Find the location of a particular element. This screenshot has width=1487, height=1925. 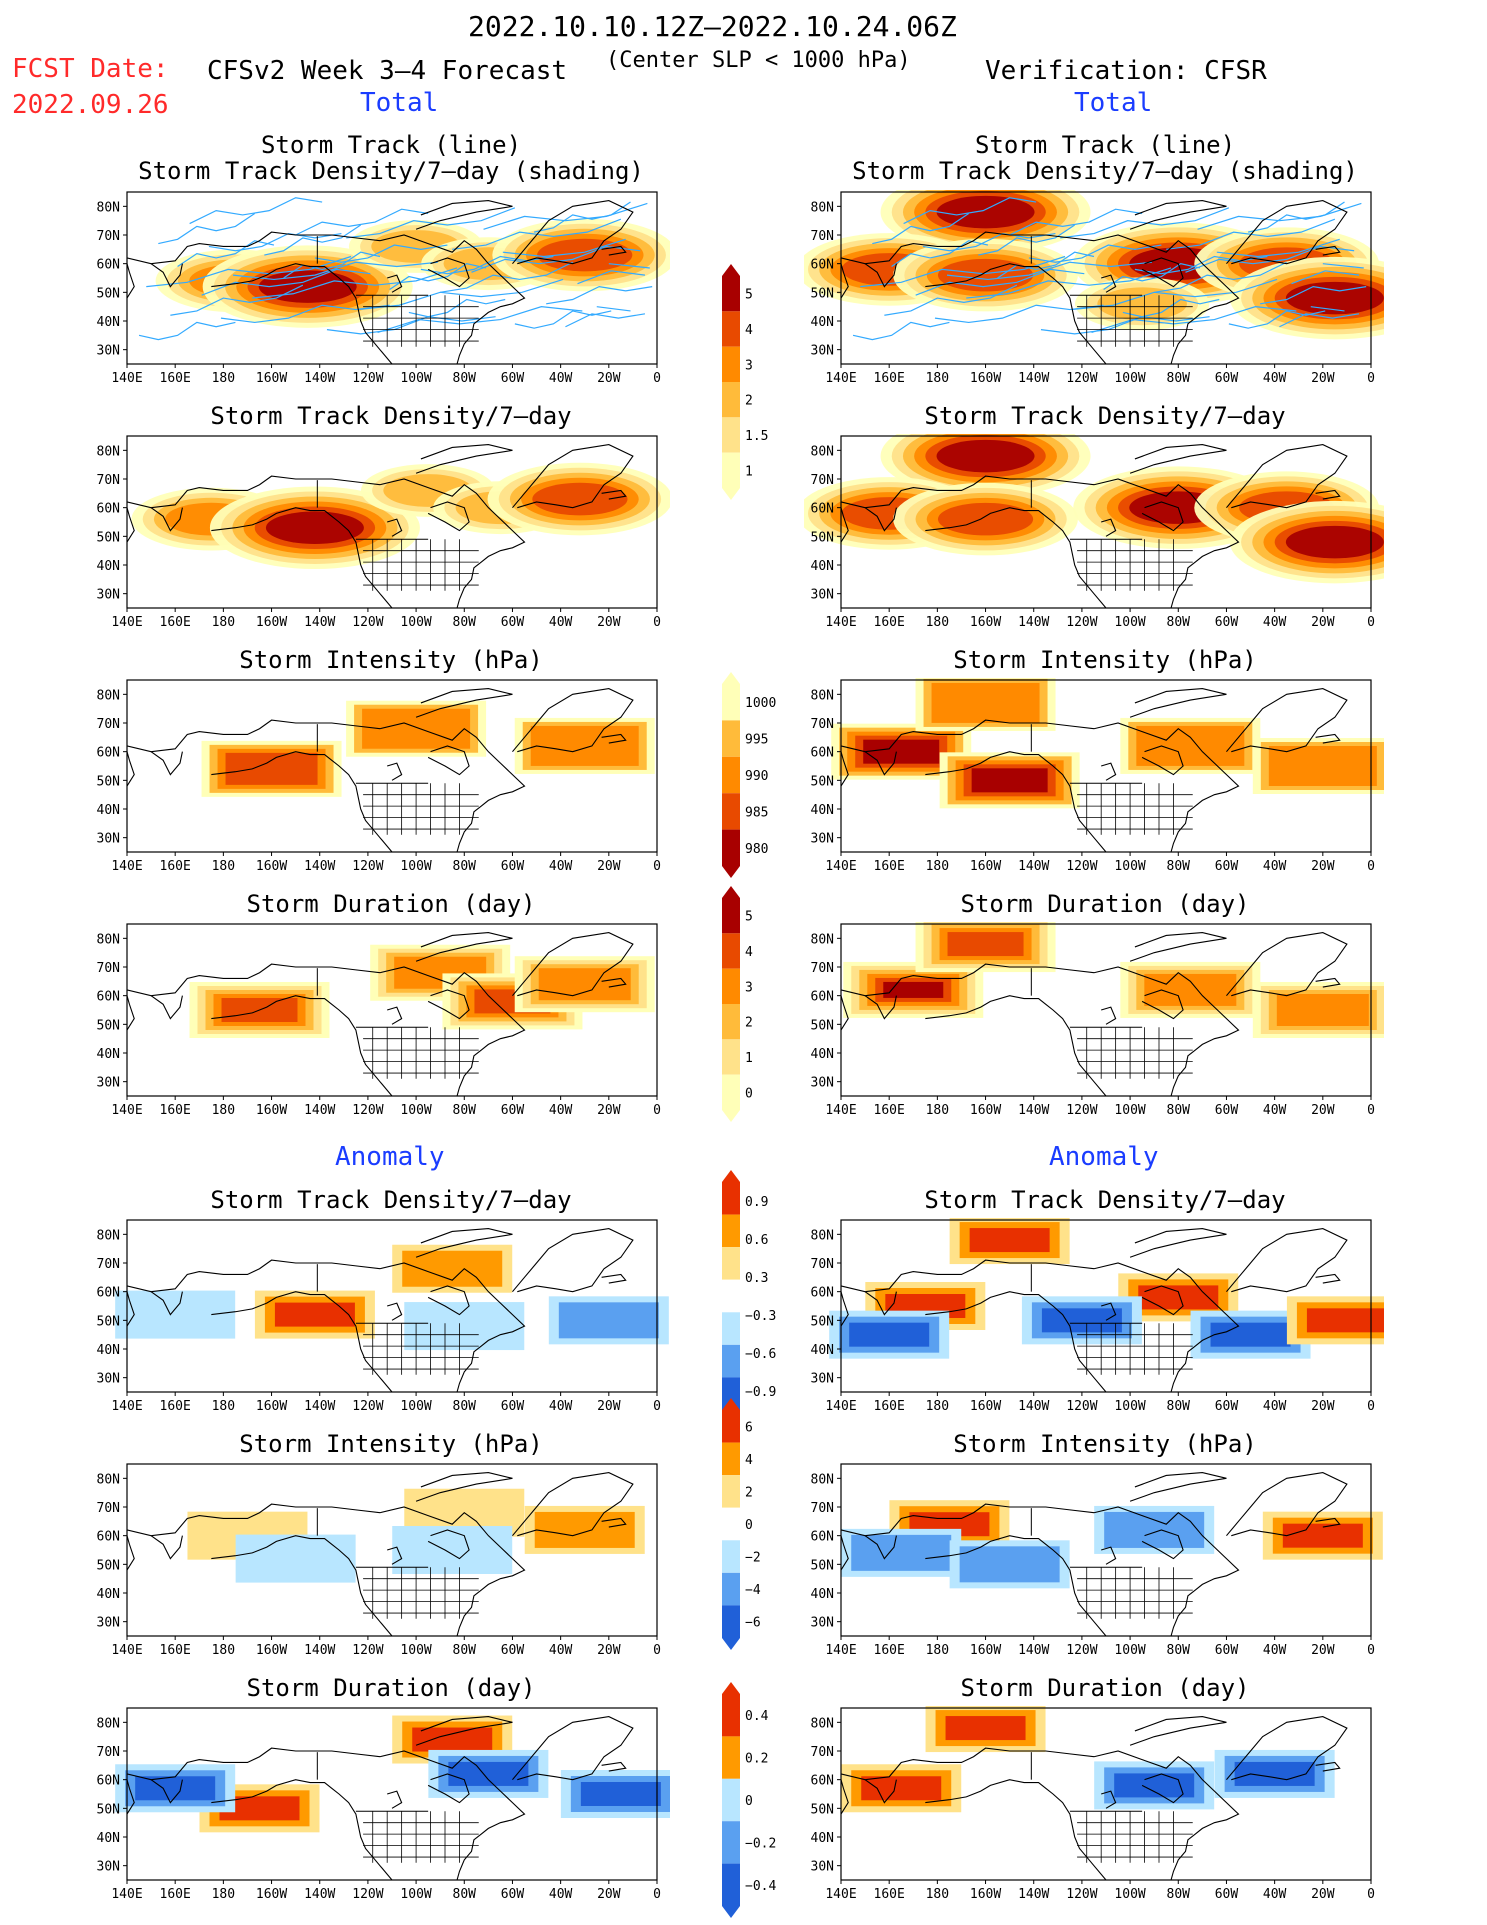

colorbar-label: 3 is located at coordinates (749, 365).